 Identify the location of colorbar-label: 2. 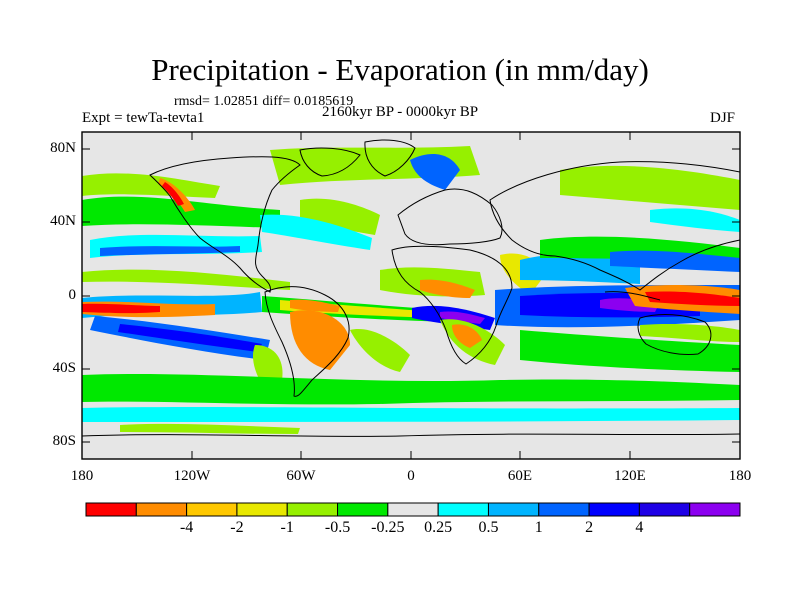
(589, 527).